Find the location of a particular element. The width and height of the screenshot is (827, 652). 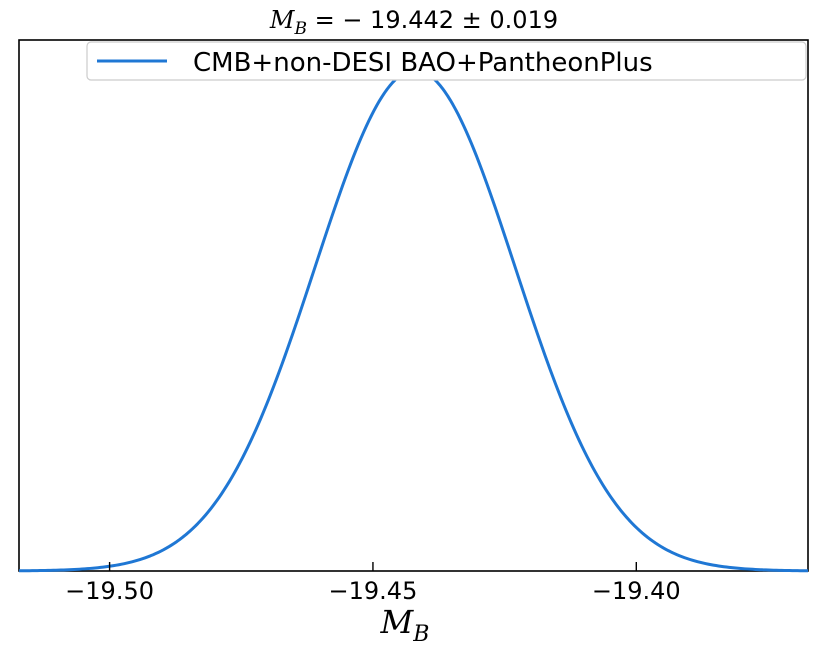

chart-title: MB = − 19.442 ± 0.019 is located at coordinates (413, 22).